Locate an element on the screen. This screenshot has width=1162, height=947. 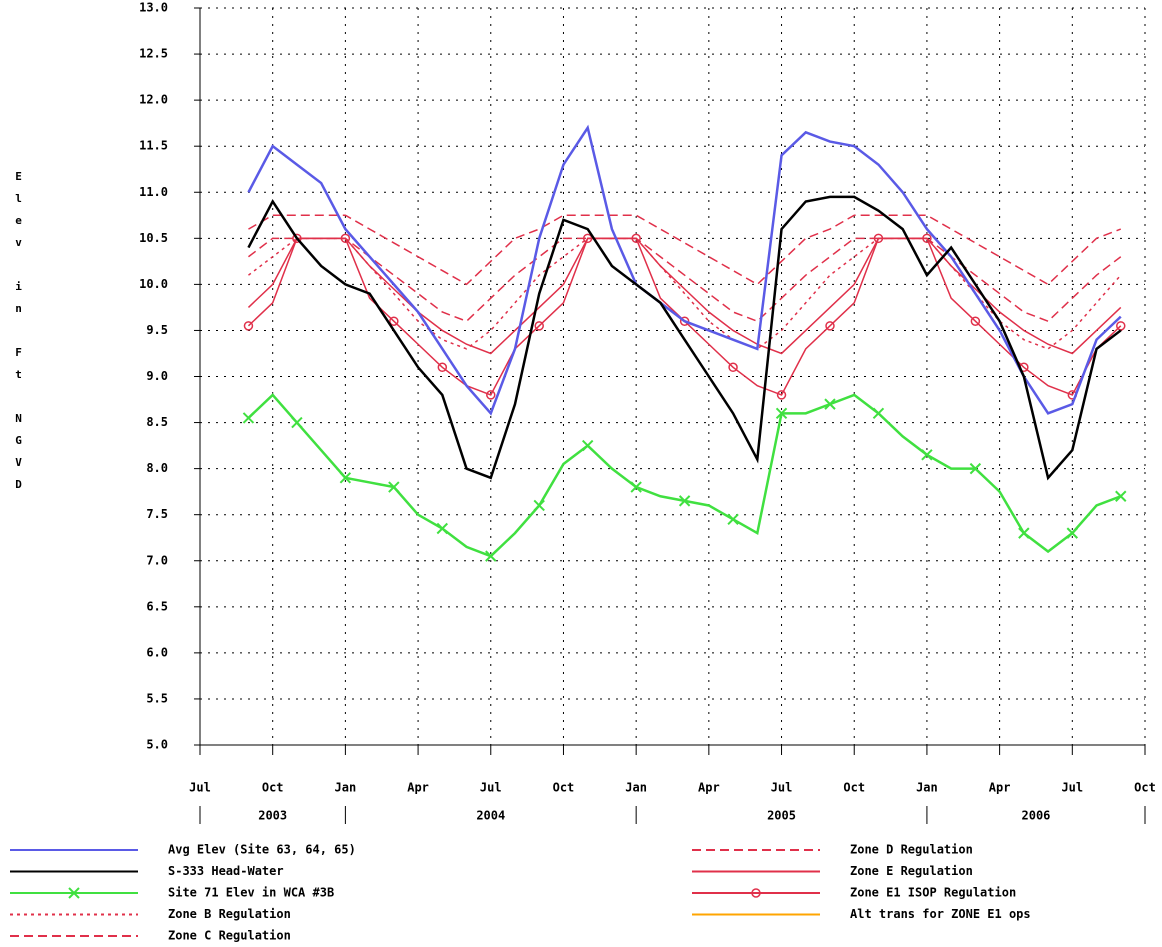
y-tick-label: 13.0 is located at coordinates (153, 8).